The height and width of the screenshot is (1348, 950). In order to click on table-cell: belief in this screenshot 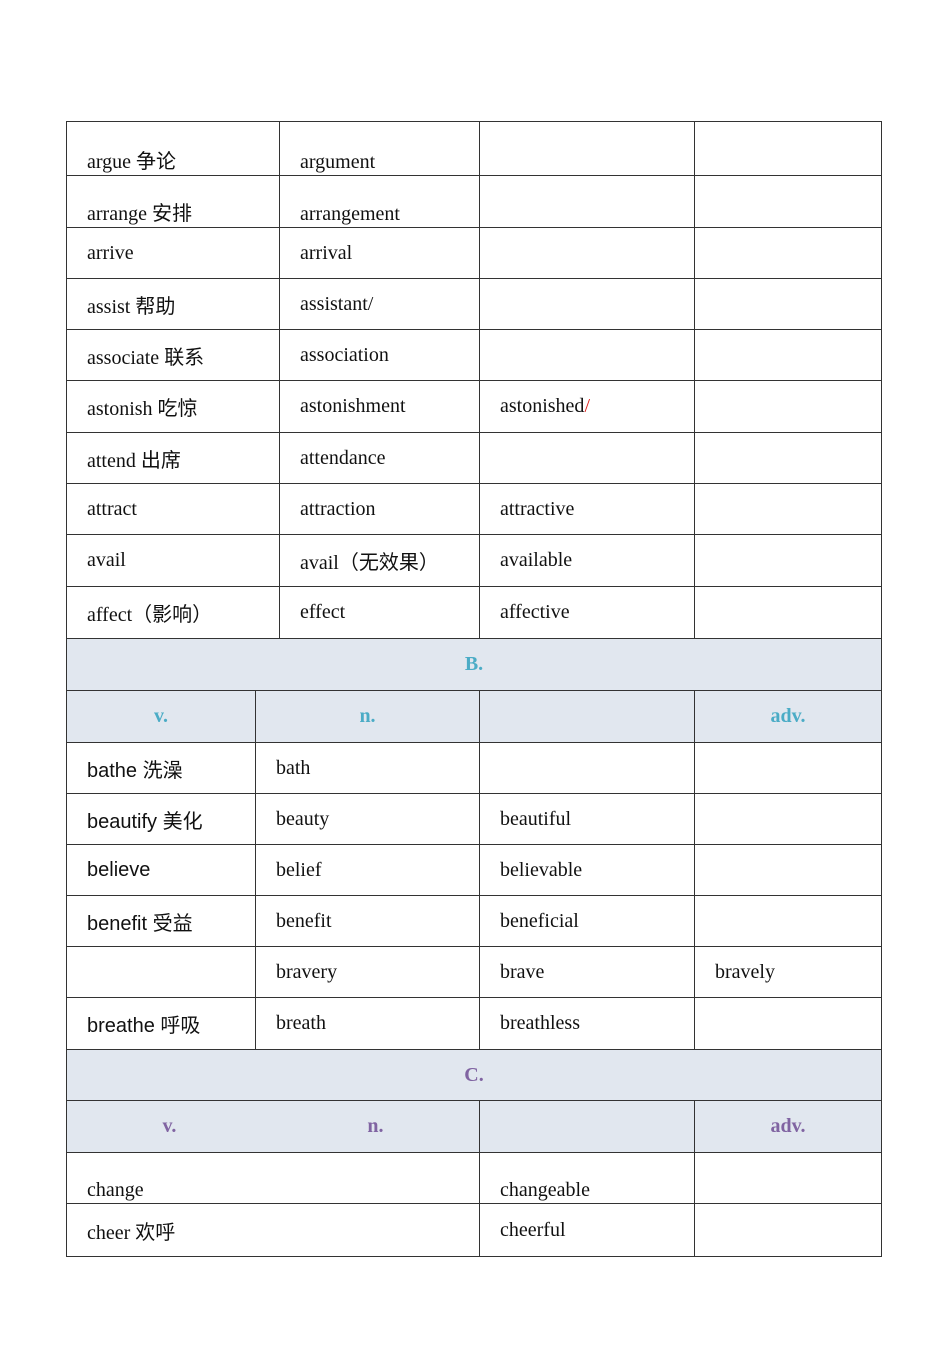, I will do `click(367, 870)`.